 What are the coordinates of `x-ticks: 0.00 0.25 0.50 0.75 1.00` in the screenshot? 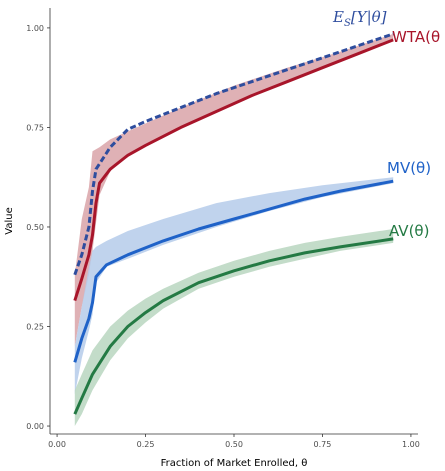 It's located at (234, 441).